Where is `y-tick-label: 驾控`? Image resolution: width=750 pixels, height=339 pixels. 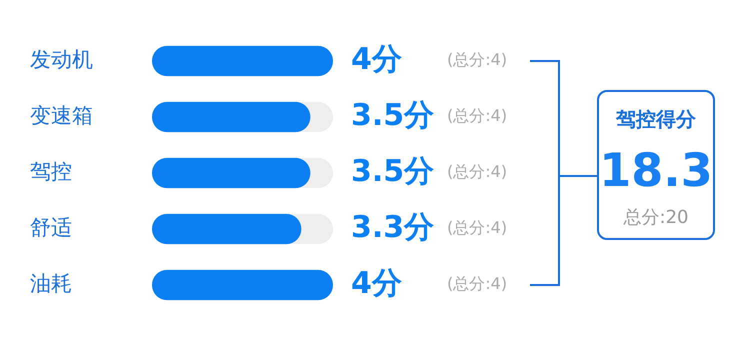
y-tick-label: 驾控 is located at coordinates (51, 171).